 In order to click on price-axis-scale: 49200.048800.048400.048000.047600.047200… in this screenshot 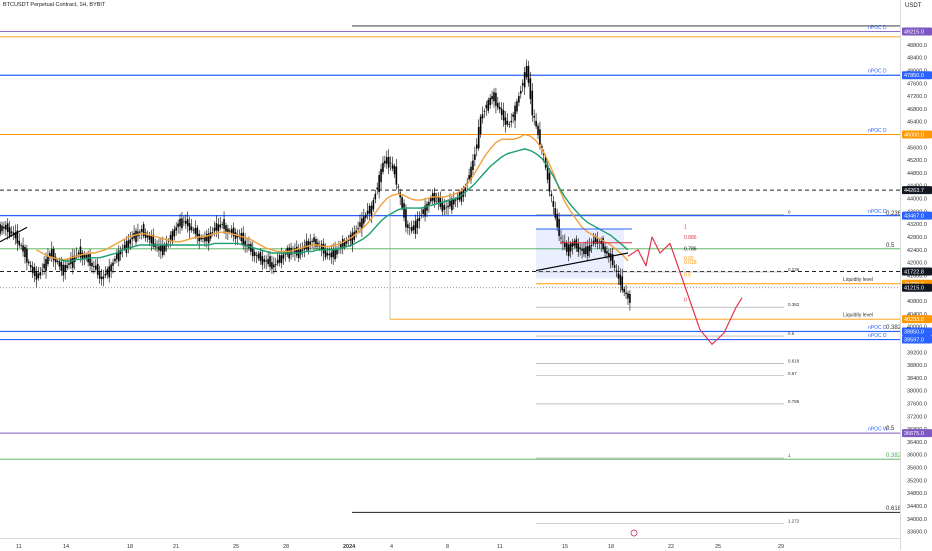, I will do `click(916, 275)`.